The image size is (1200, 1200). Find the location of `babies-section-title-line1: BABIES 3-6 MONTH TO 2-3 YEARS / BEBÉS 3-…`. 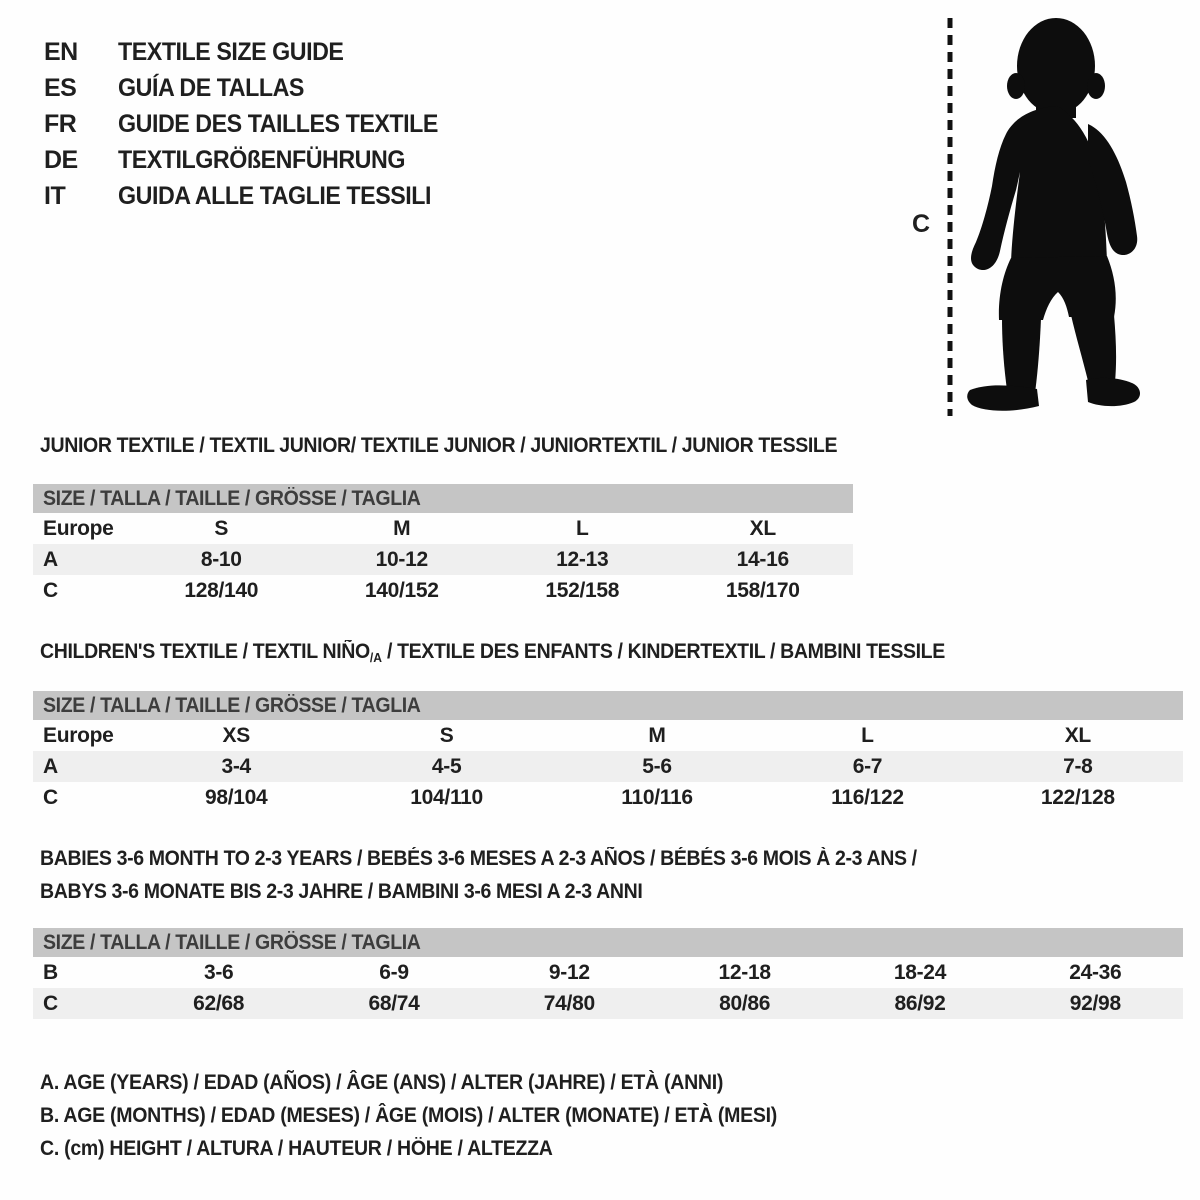

babies-section-title-line1: BABIES 3-6 MONTH TO 2-3 YEARS / BEBÉS 3-… is located at coordinates (478, 858).